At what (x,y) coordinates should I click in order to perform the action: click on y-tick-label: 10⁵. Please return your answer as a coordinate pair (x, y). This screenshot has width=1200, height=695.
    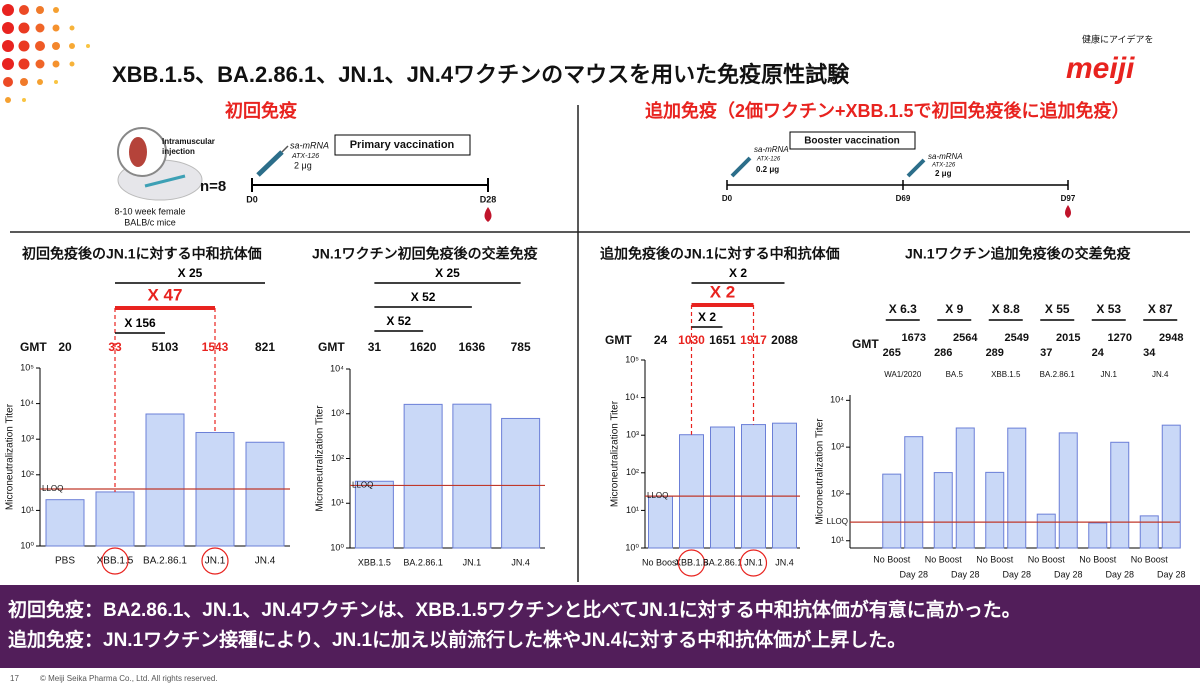
    Looking at the image, I should click on (632, 359).